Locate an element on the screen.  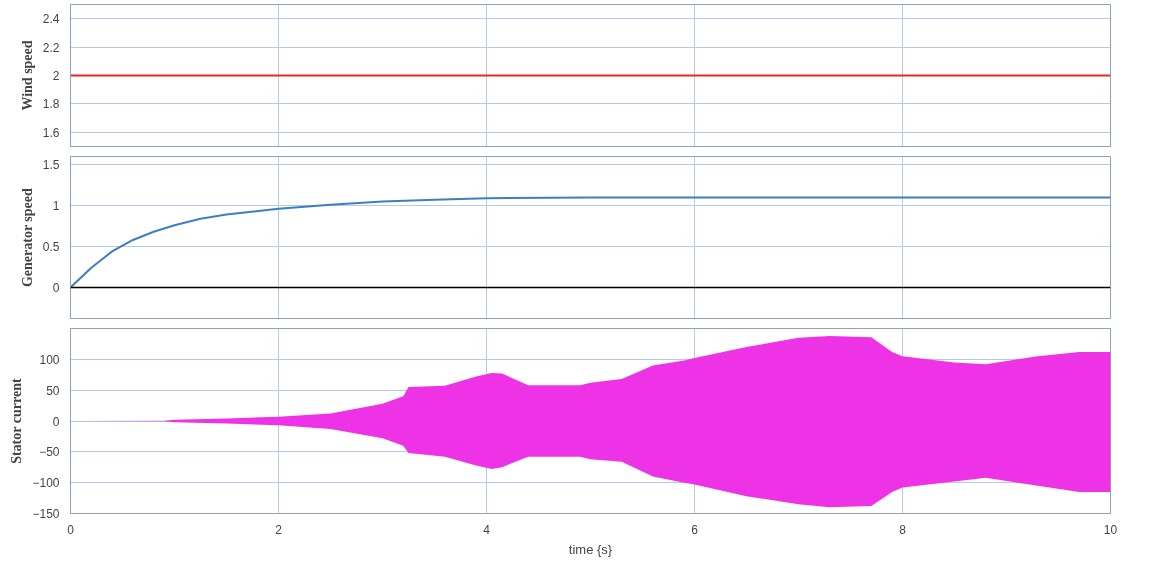
x-tick-label: 8 is located at coordinates (903, 529).